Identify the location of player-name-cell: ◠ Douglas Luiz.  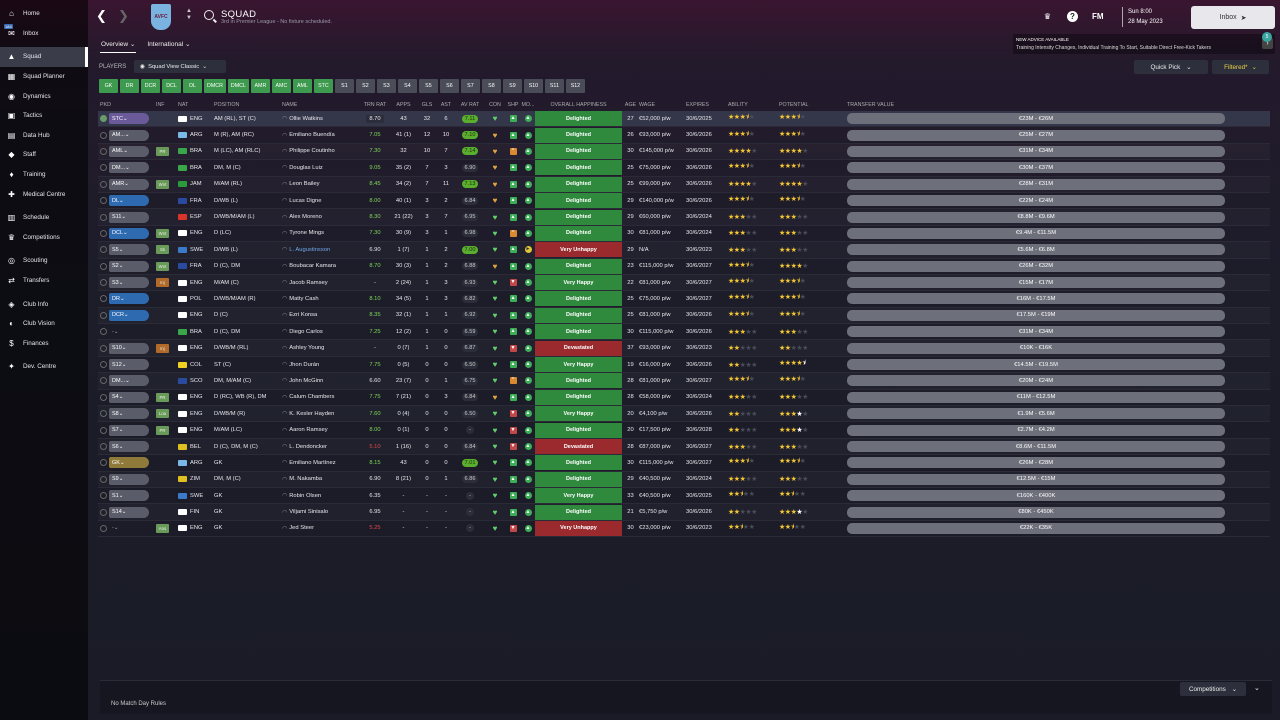
(321, 168).